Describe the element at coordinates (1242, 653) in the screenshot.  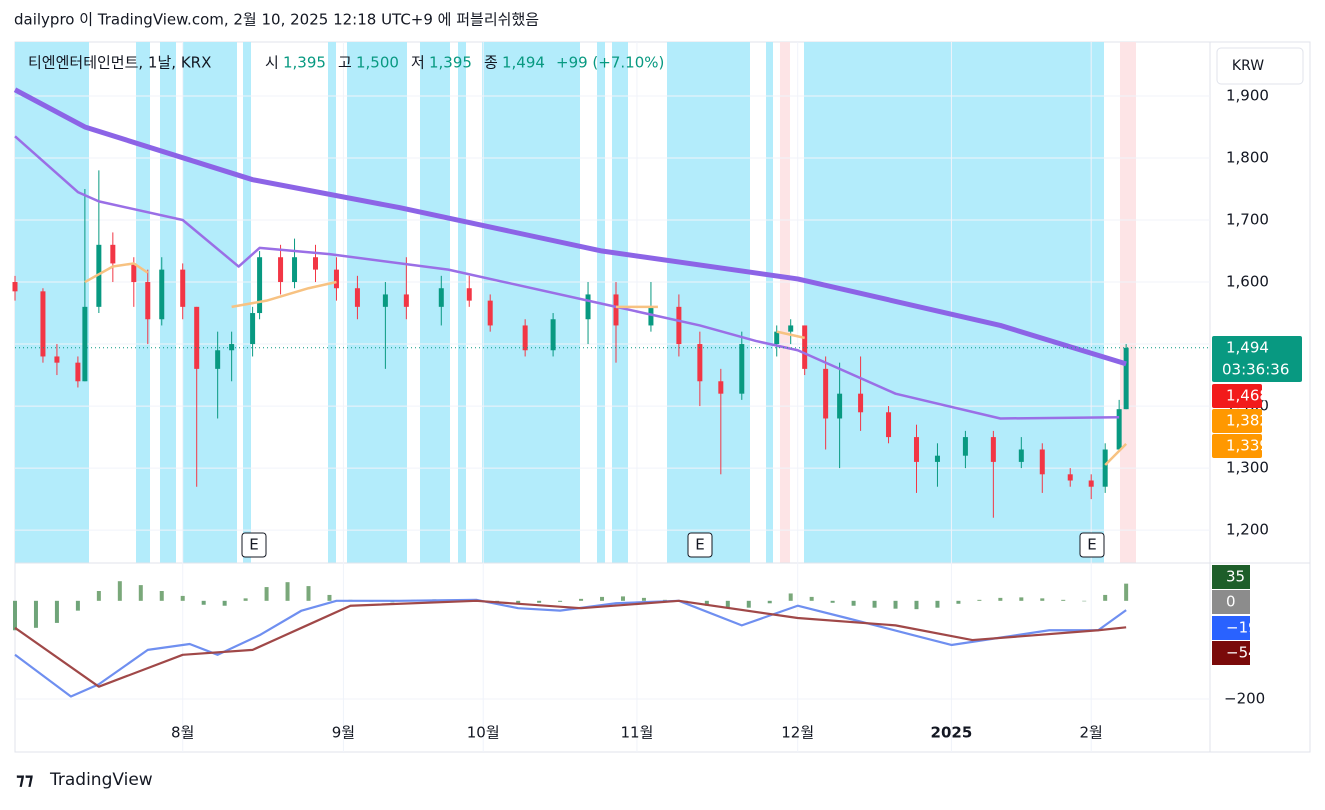
I see `macd-badge-text: −54` at that location.